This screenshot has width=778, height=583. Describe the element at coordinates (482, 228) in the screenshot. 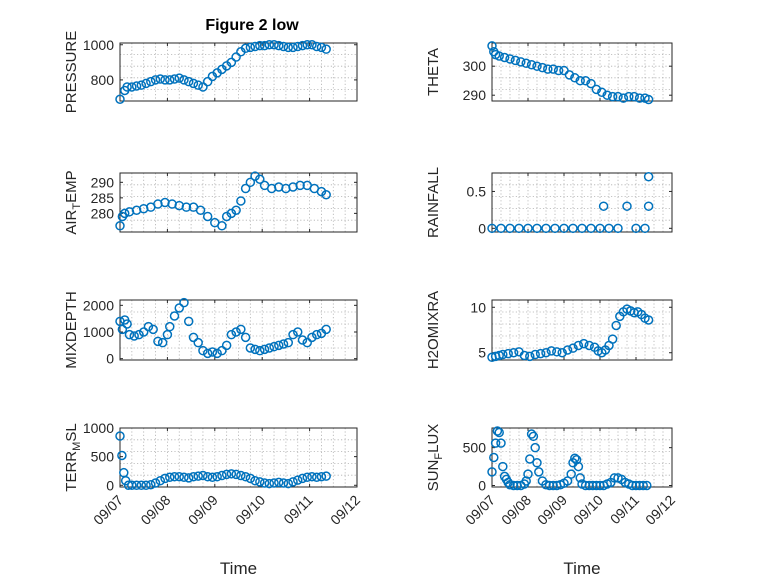

I see `y-tick-label: 0` at that location.